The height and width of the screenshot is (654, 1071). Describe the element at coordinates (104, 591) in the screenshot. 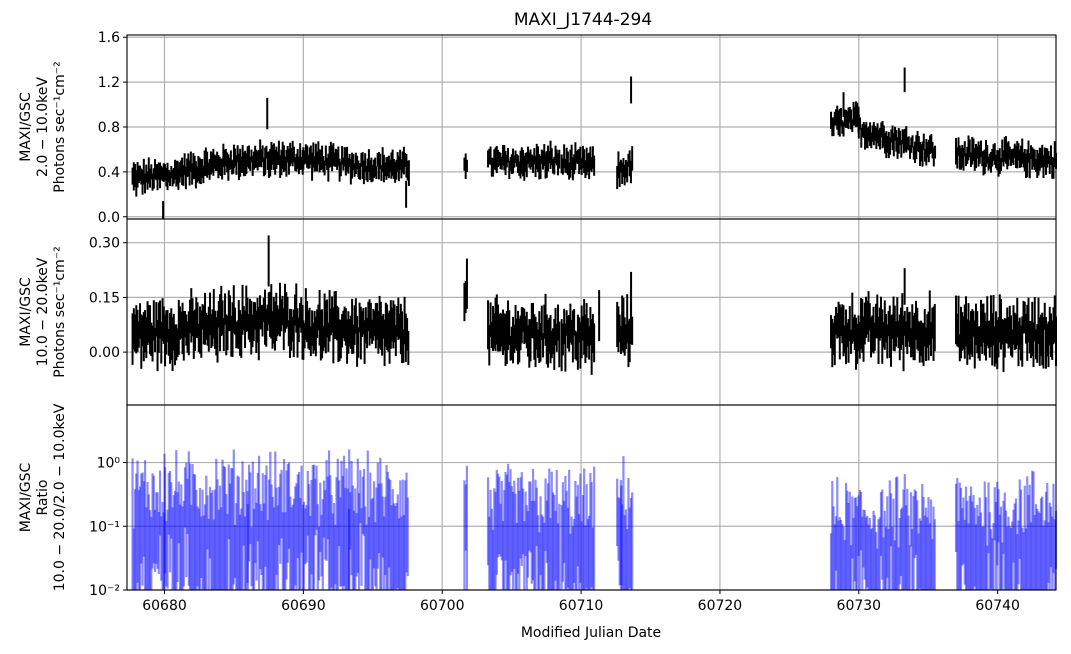

I see `y-tick-label: 10⁻²` at that location.